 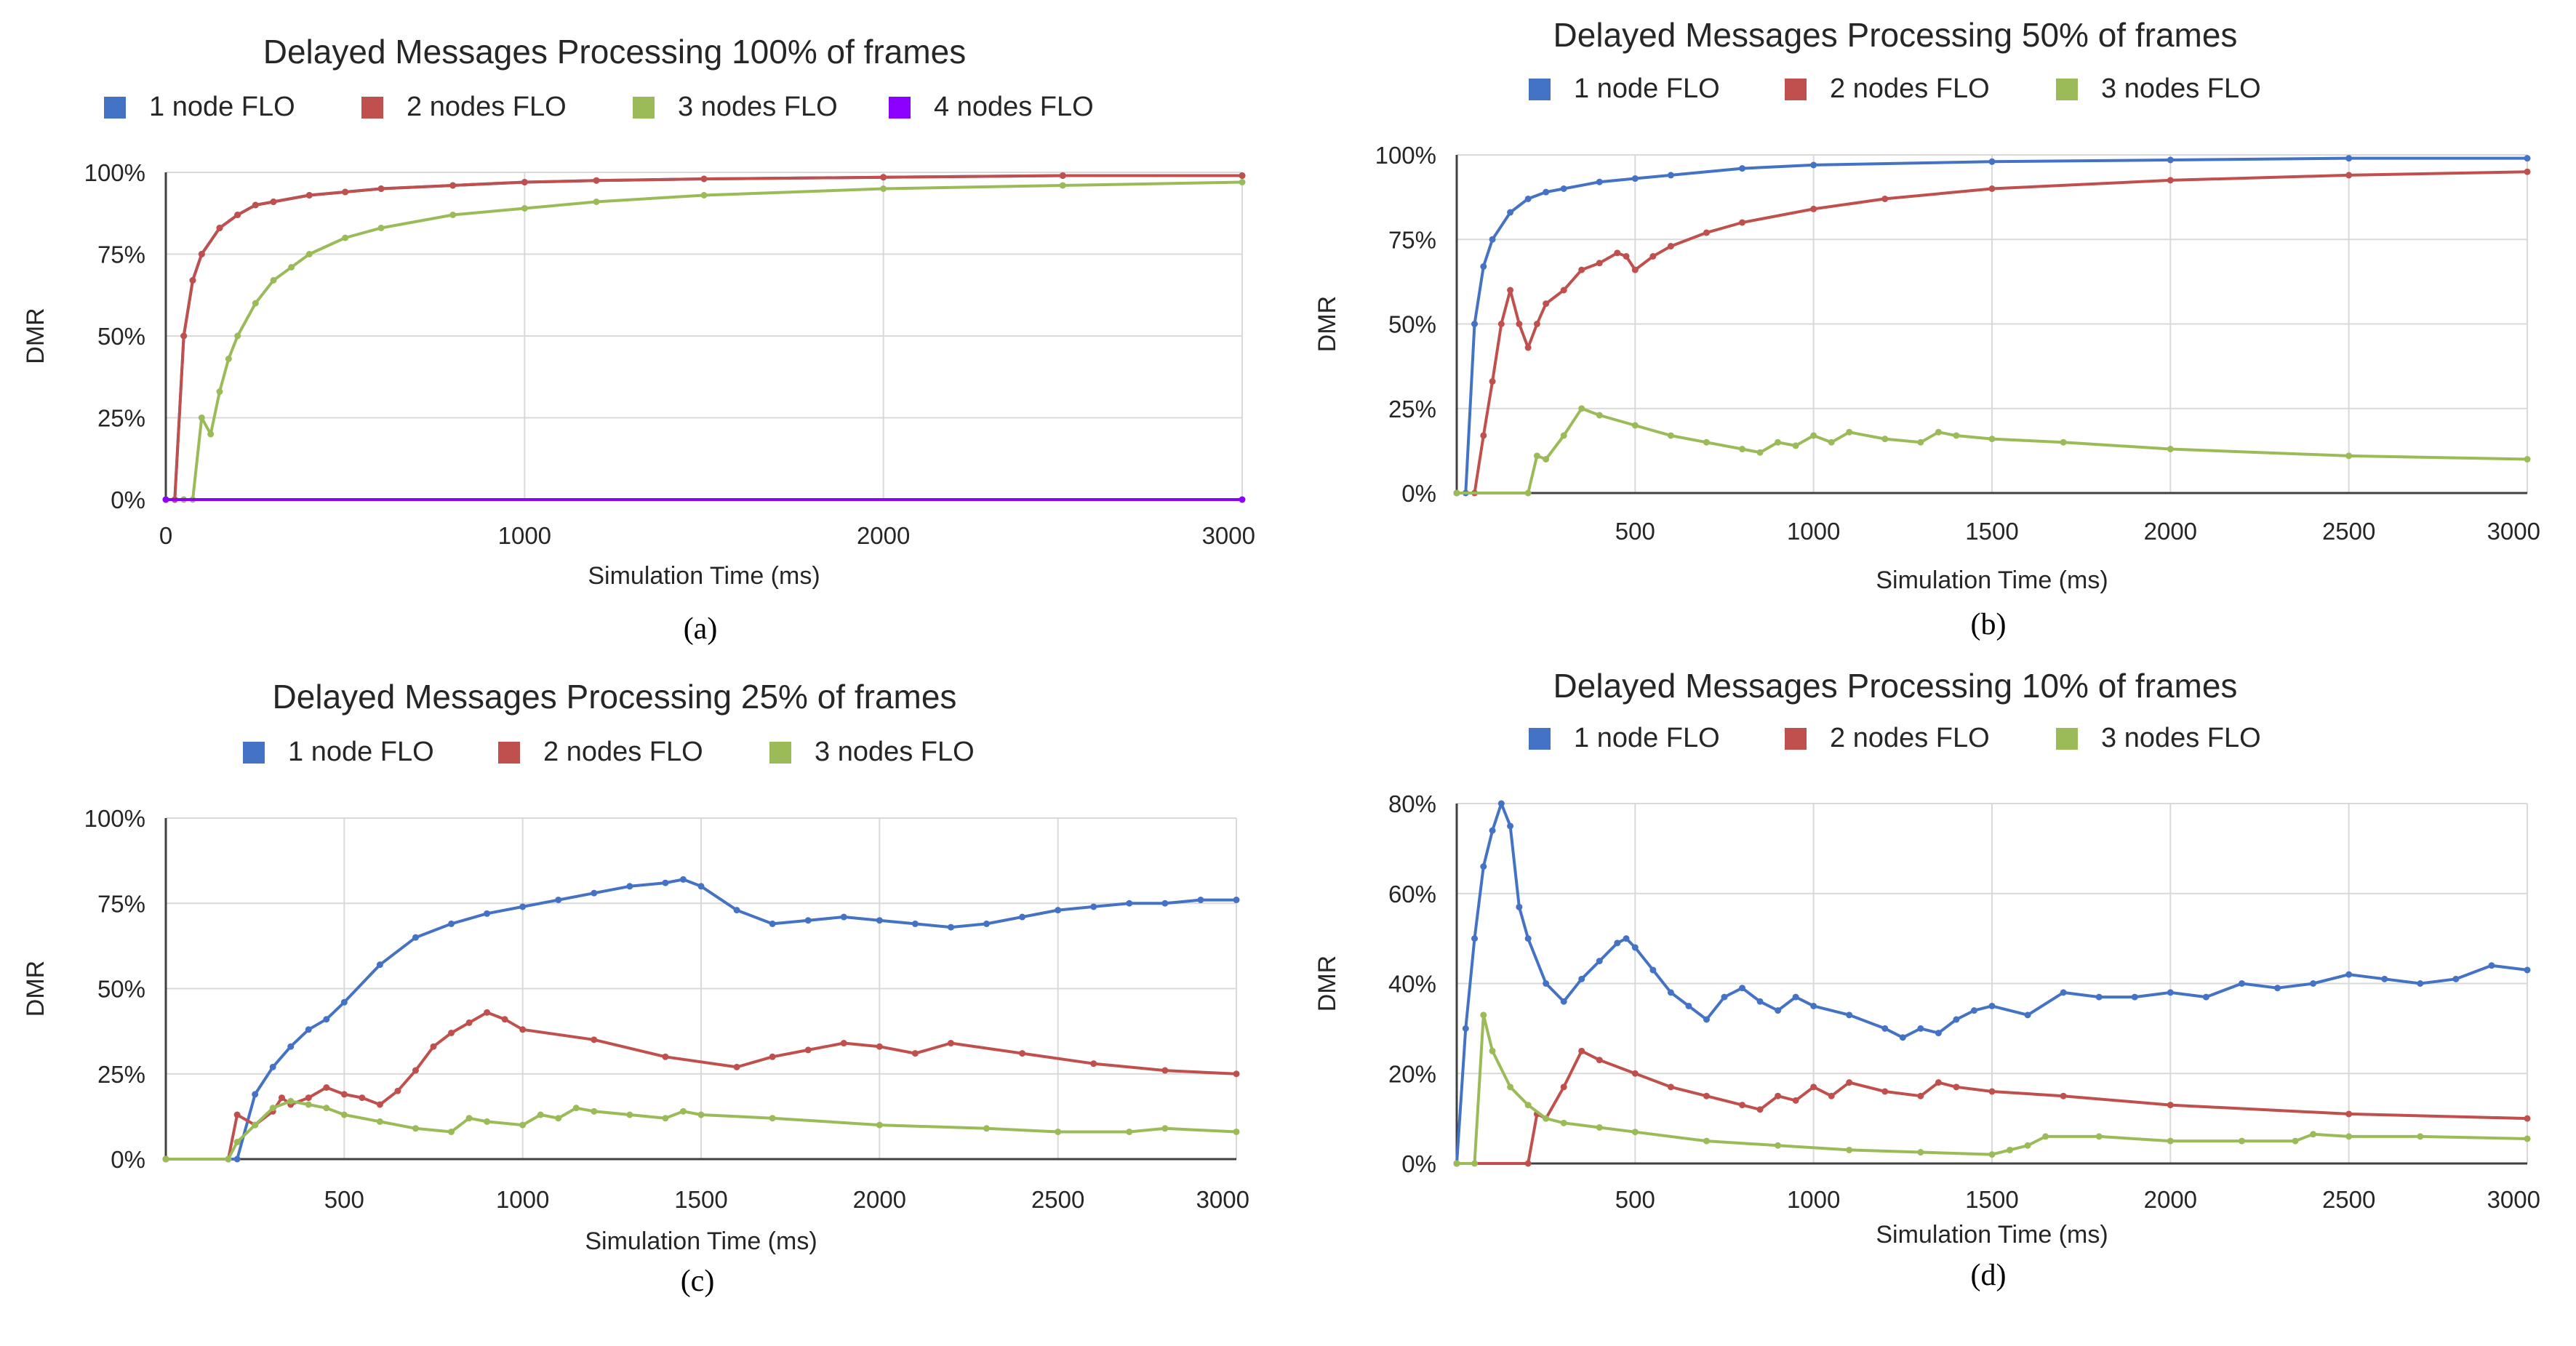 I want to click on legend-label-2: 2 nodes FLO, so click(x=487, y=107).